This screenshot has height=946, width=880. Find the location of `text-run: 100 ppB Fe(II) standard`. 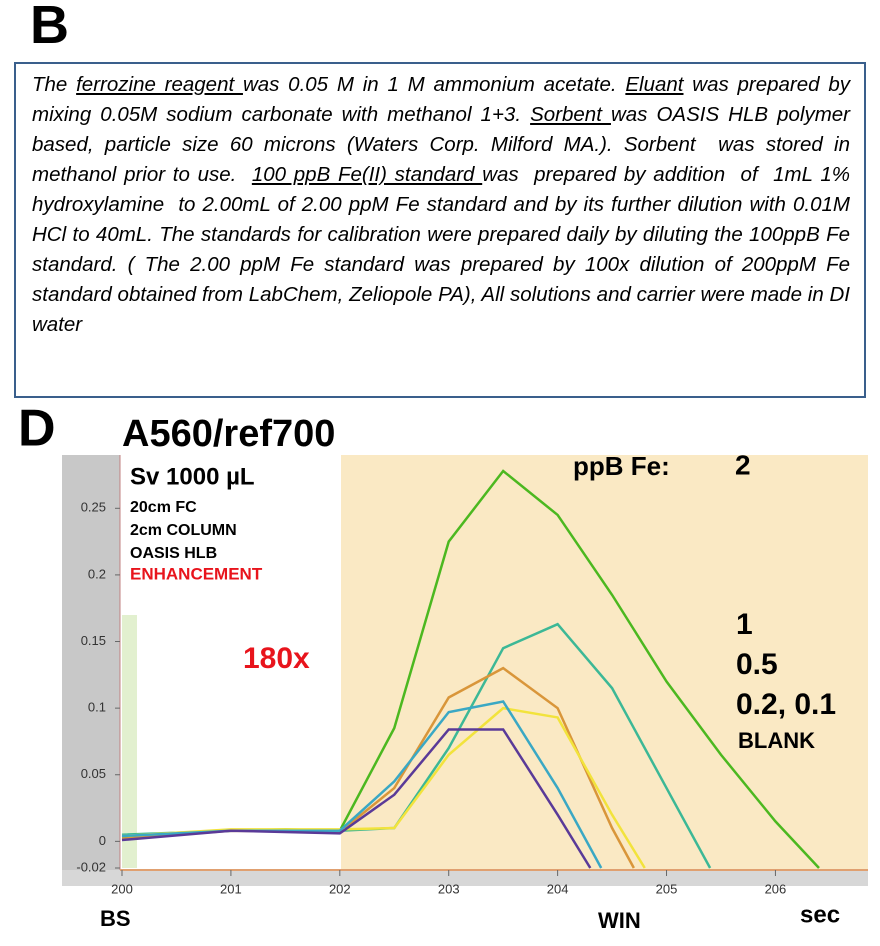

text-run: 100 ppB Fe(II) standard is located at coordinates (367, 174).